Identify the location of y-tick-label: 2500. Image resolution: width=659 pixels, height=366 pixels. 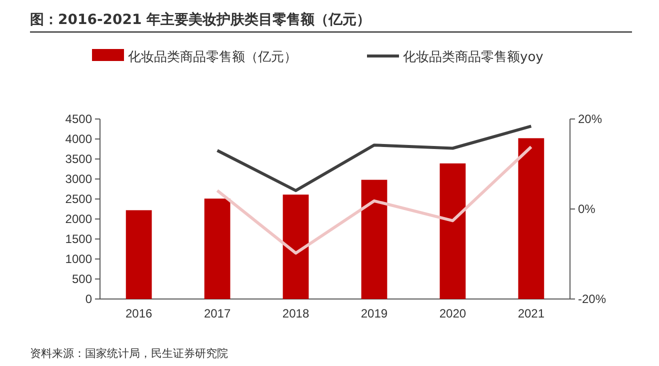
(78, 199).